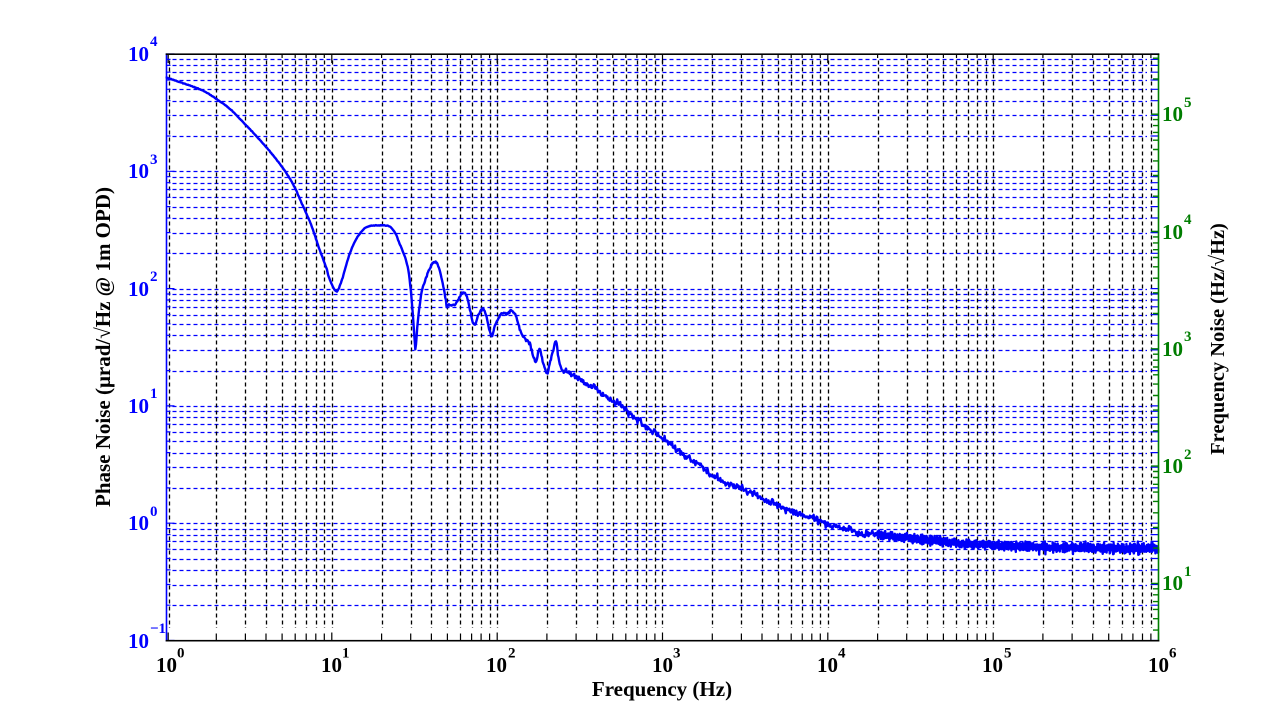  Describe the element at coordinates (103, 347) in the screenshot. I see `svg-text:Phase Noise (μrad/√Hz @ 1m OPD: Phase Noise (μrad/√Hz @ 1m OPD)` at that location.